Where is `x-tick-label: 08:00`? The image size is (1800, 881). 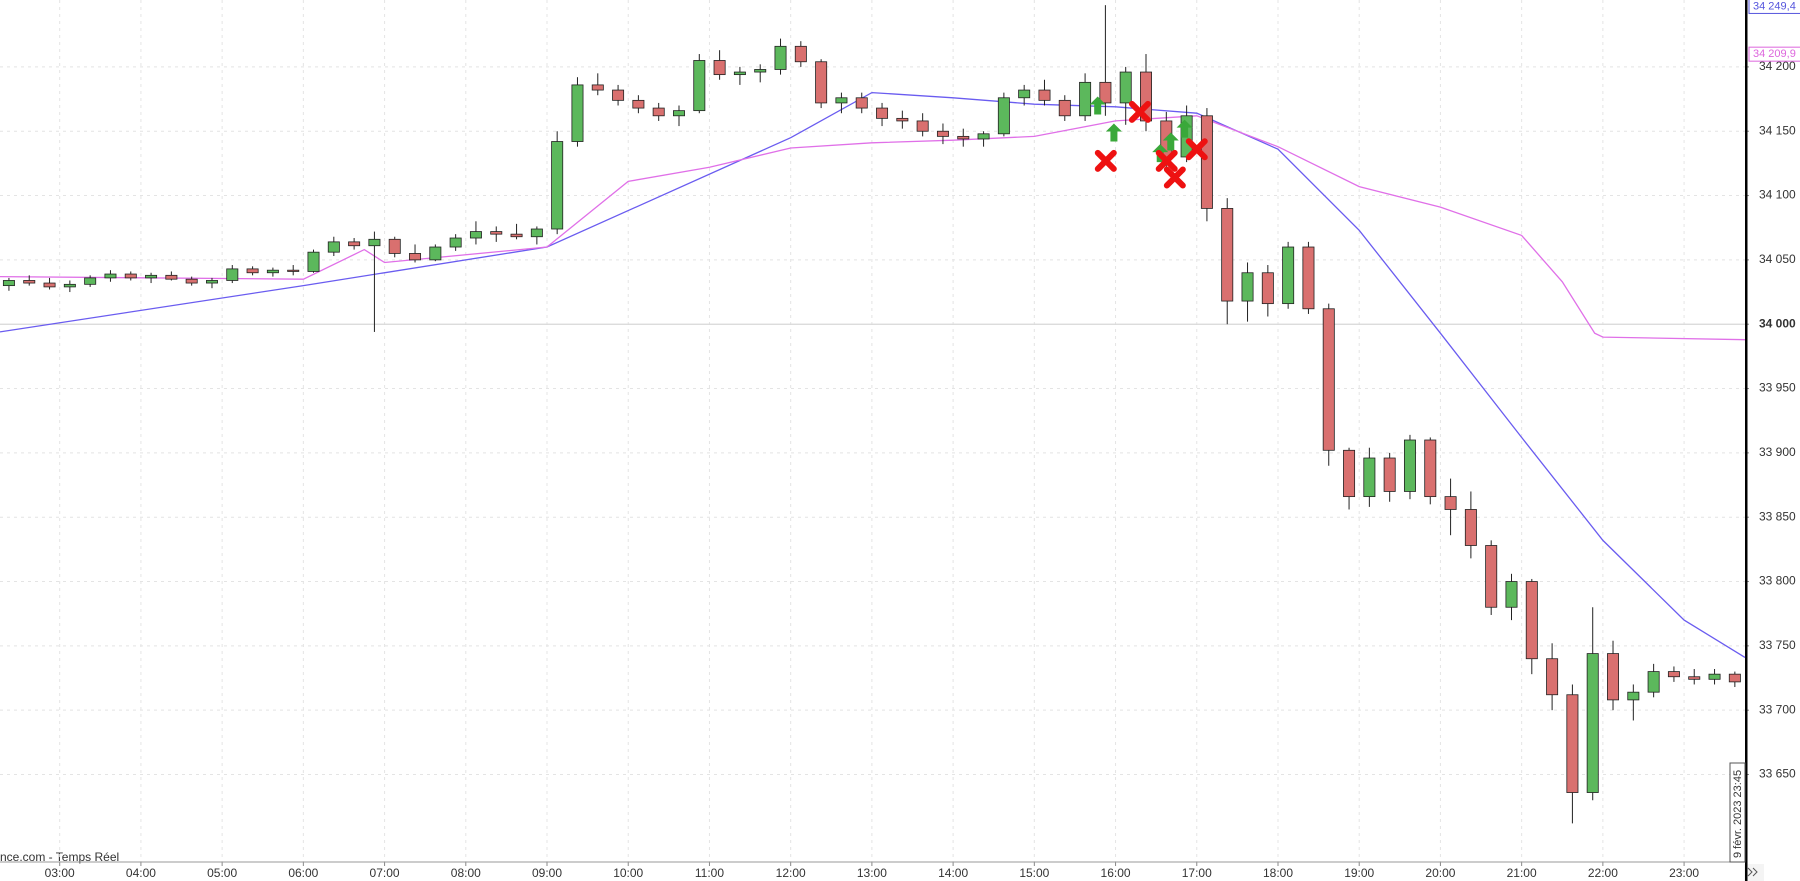 x-tick-label: 08:00 is located at coordinates (466, 873).